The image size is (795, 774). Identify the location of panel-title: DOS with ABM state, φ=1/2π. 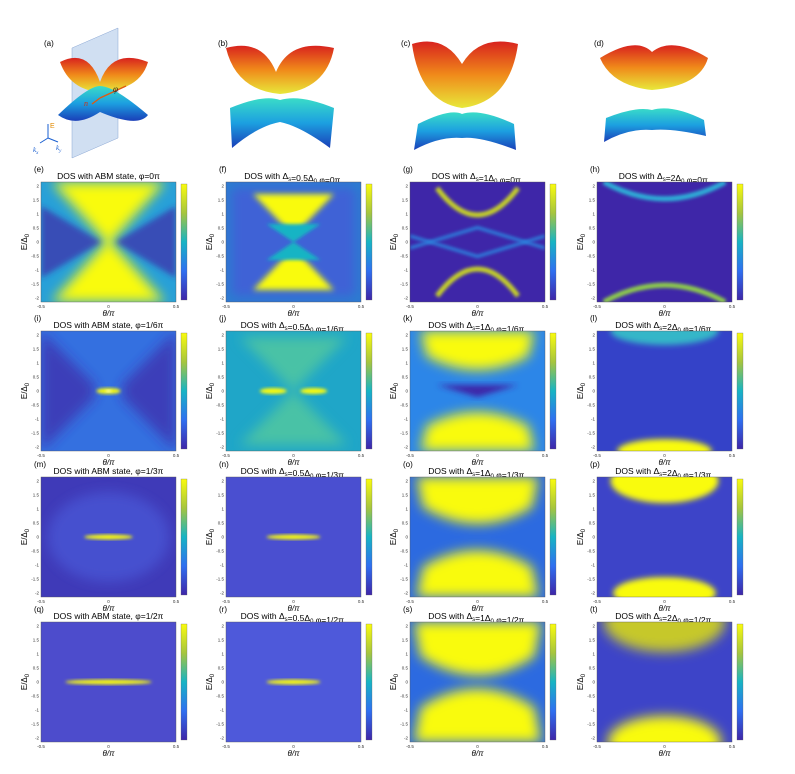
(109, 616).